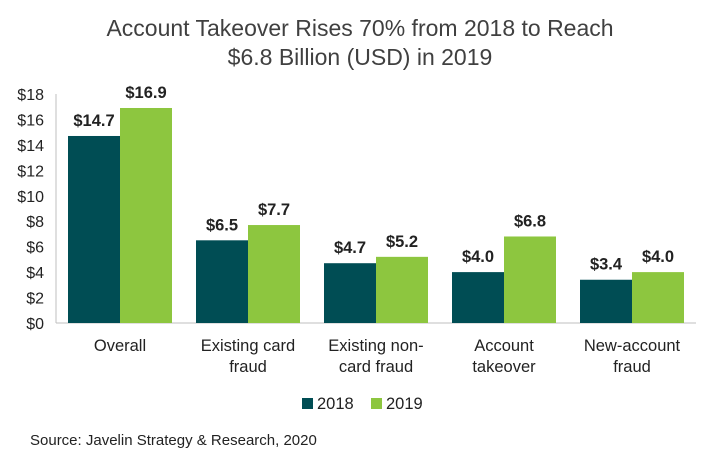  What do you see at coordinates (402, 242) in the screenshot?
I see `data-label: $5.2` at bounding box center [402, 242].